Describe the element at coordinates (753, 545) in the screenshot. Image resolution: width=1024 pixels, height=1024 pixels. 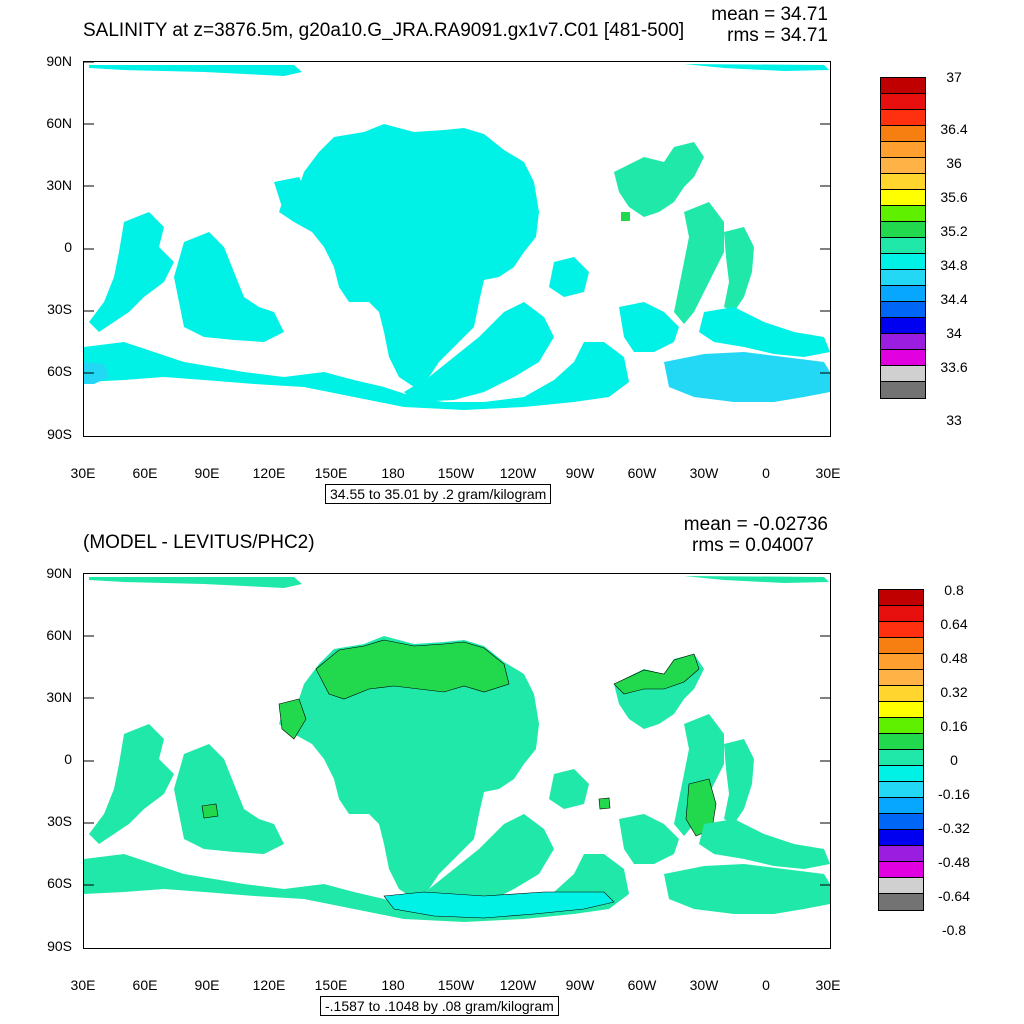
I see `rms-label: rms = 0.04007` at that location.